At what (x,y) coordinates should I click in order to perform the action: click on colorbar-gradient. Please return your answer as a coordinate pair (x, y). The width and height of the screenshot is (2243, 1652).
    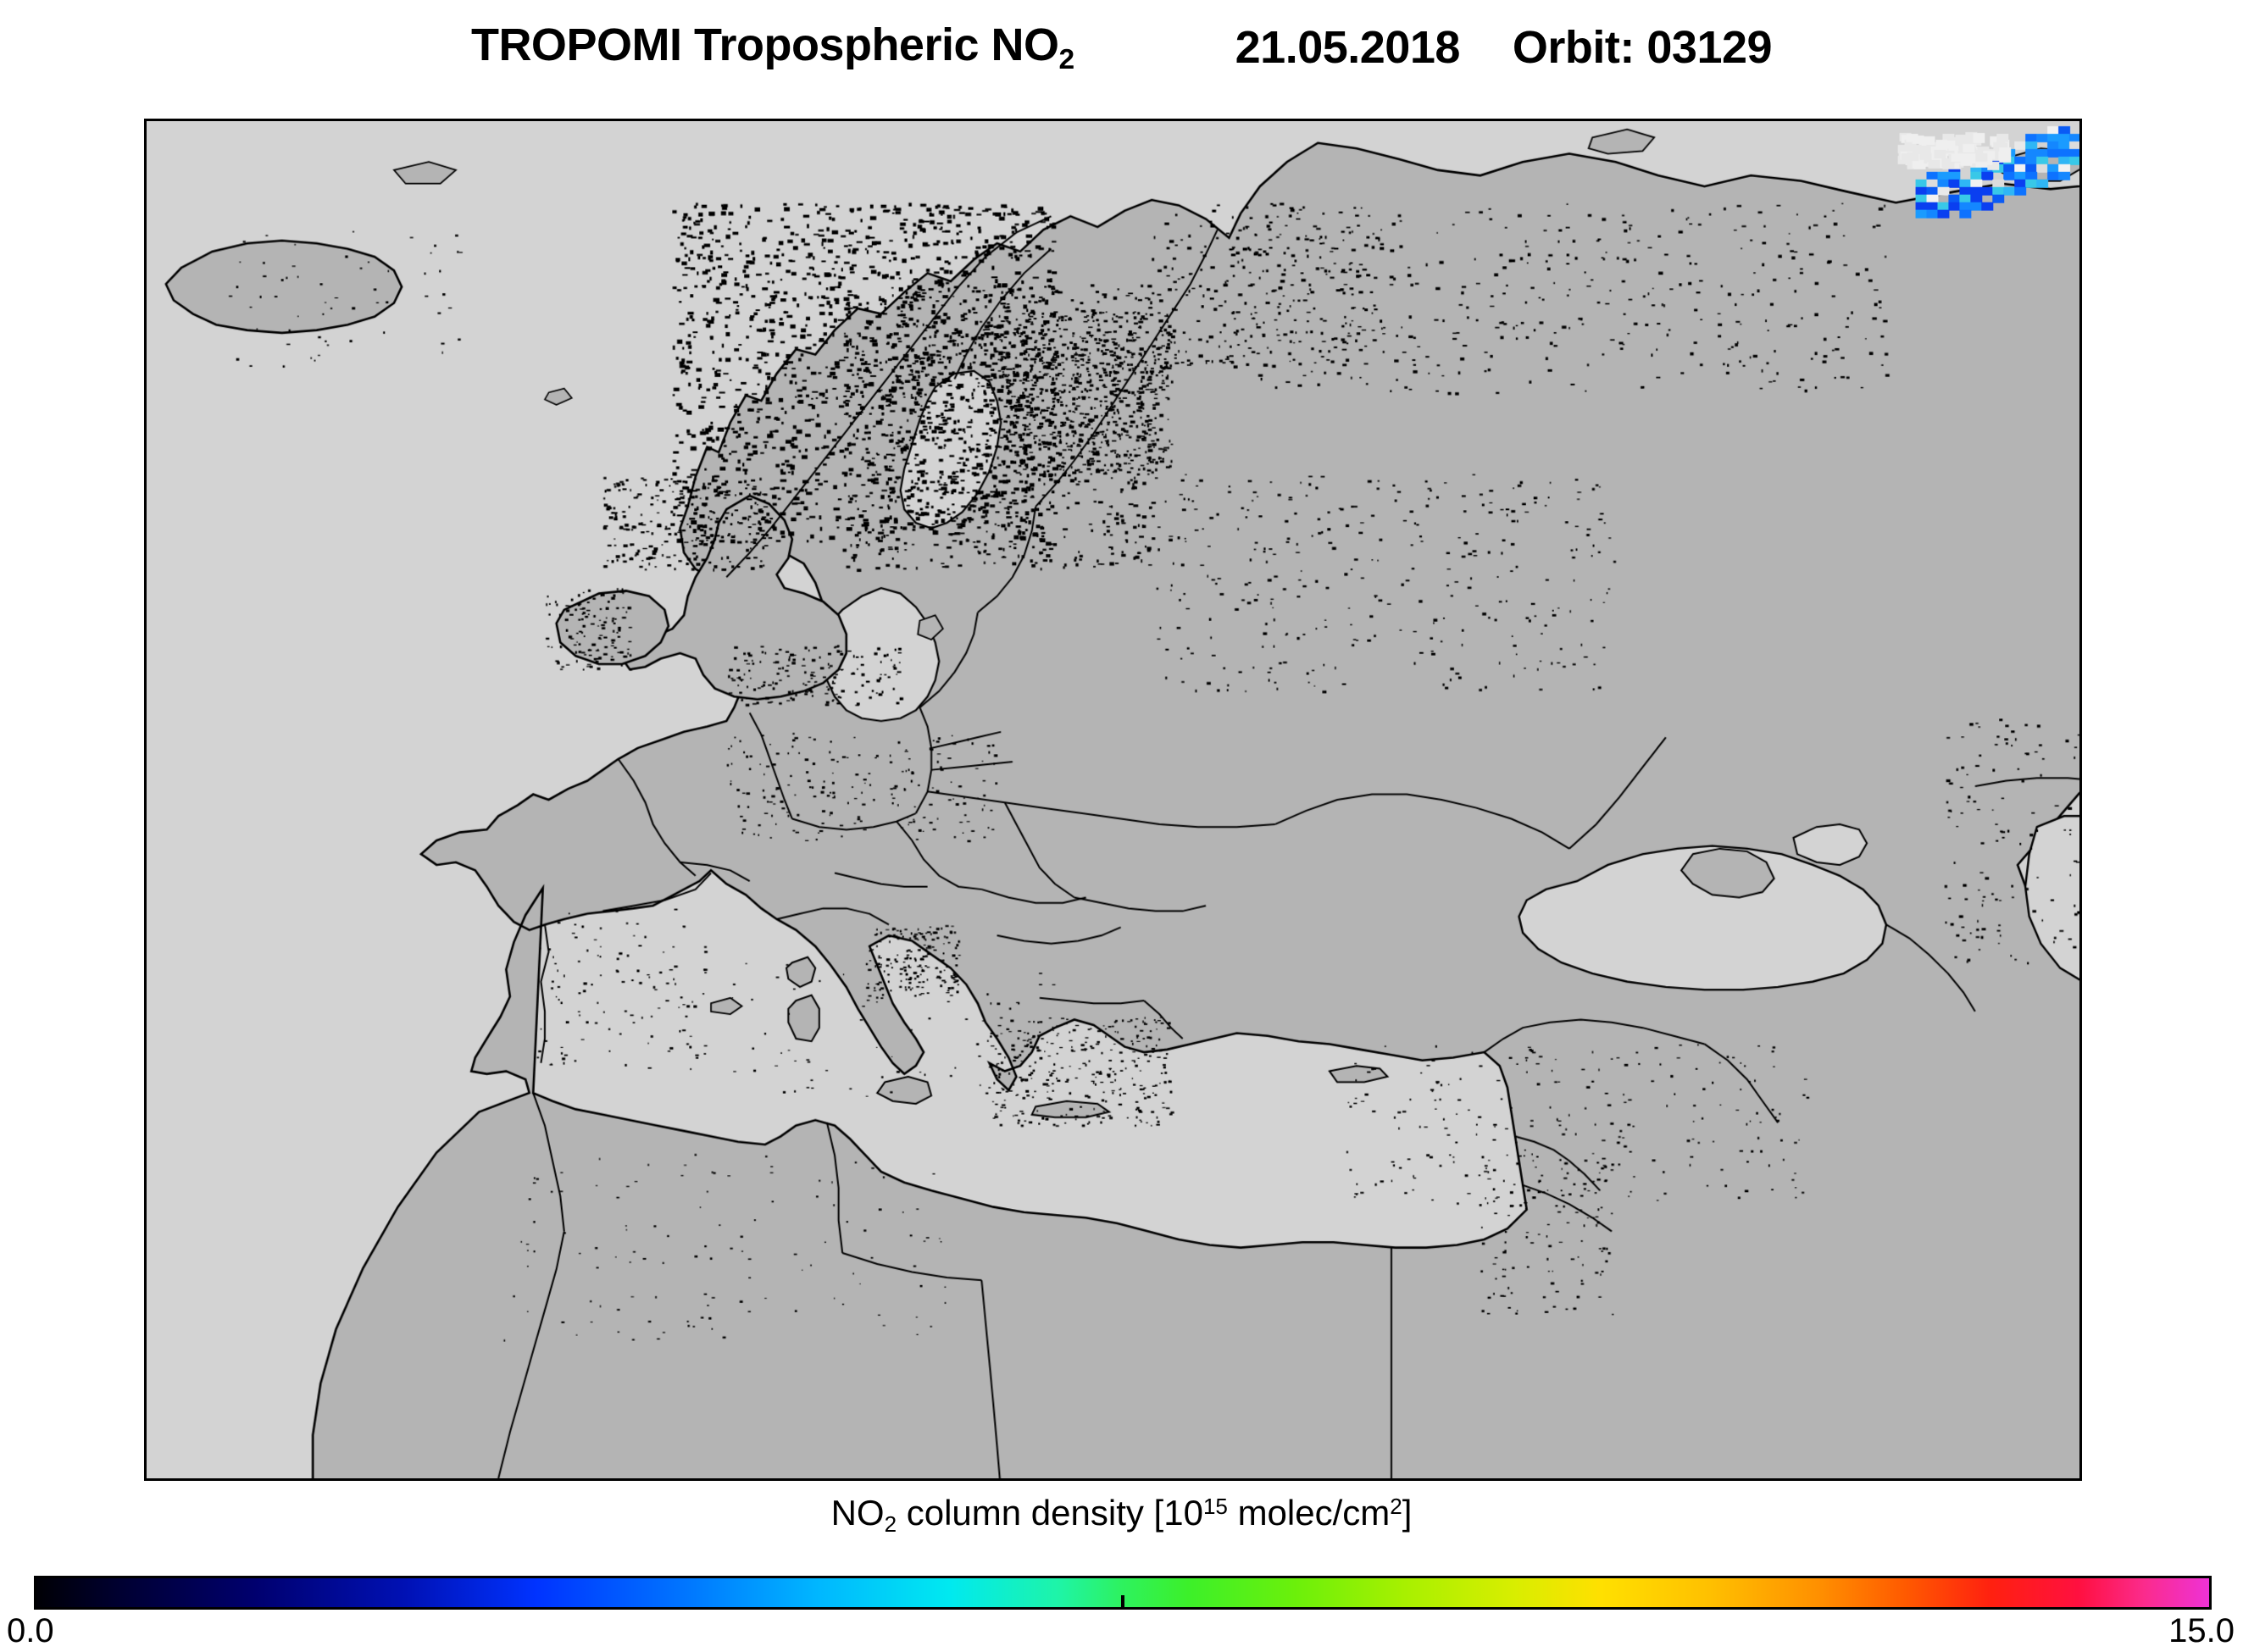
    Looking at the image, I should click on (1123, 1593).